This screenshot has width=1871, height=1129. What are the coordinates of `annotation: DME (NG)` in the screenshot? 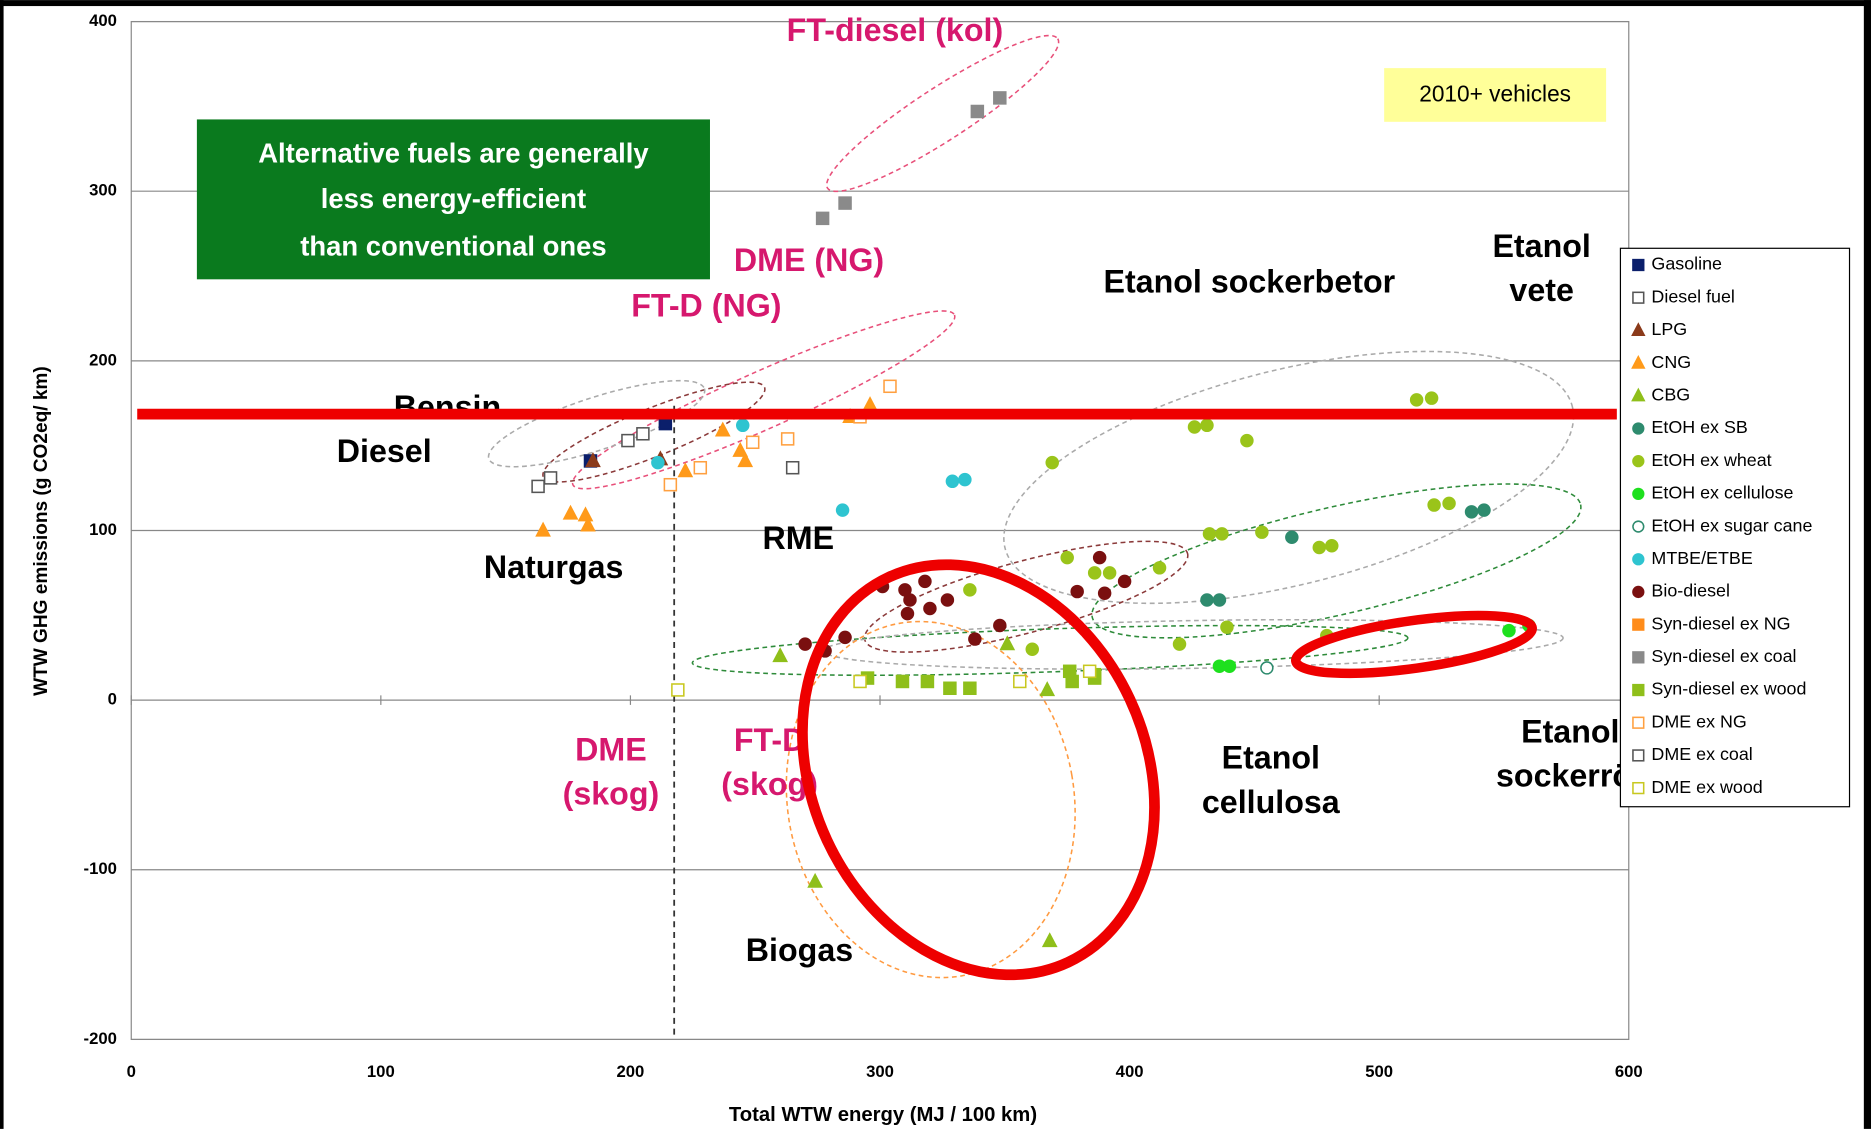 It's located at (809, 260).